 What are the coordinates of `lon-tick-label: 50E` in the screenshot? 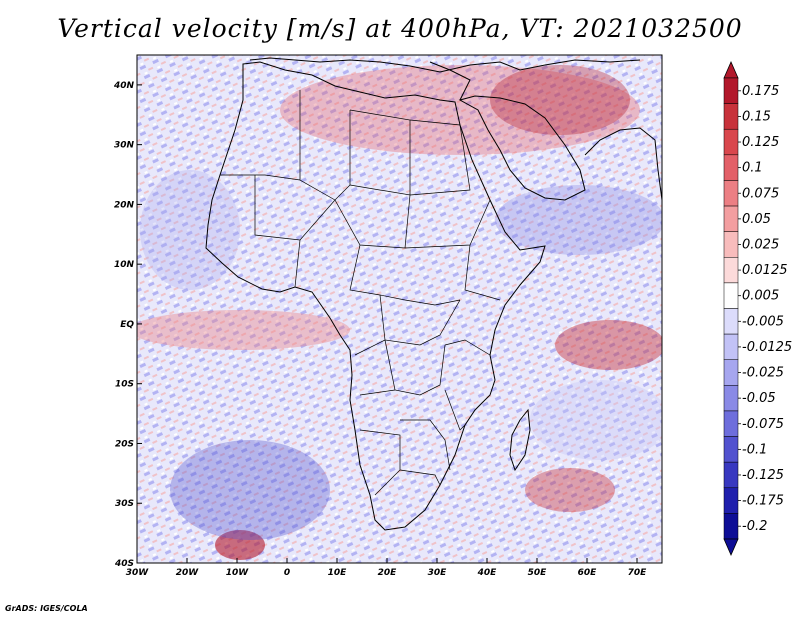 It's located at (538, 573).